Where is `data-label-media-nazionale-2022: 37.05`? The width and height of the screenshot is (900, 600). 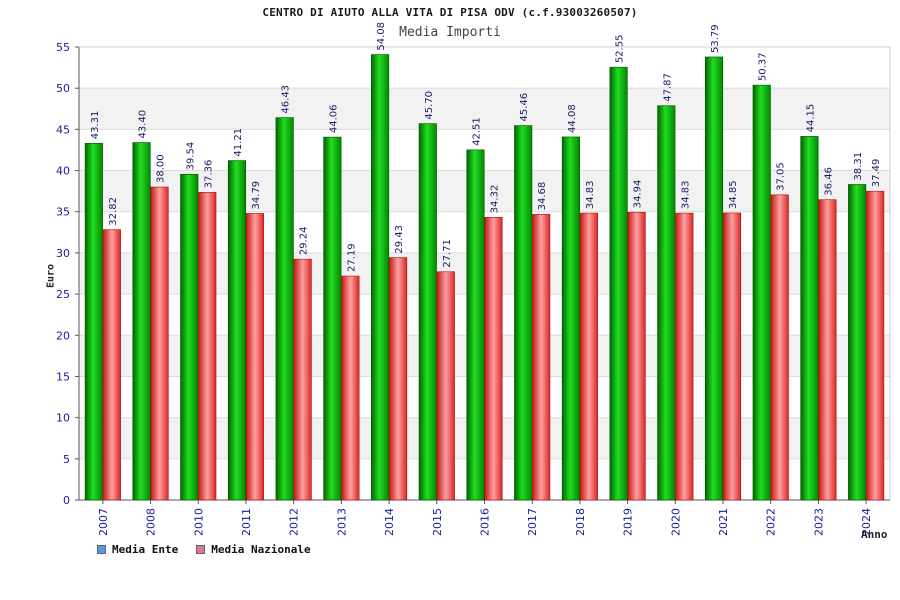 data-label-media-nazionale-2022: 37.05 is located at coordinates (781, 176).